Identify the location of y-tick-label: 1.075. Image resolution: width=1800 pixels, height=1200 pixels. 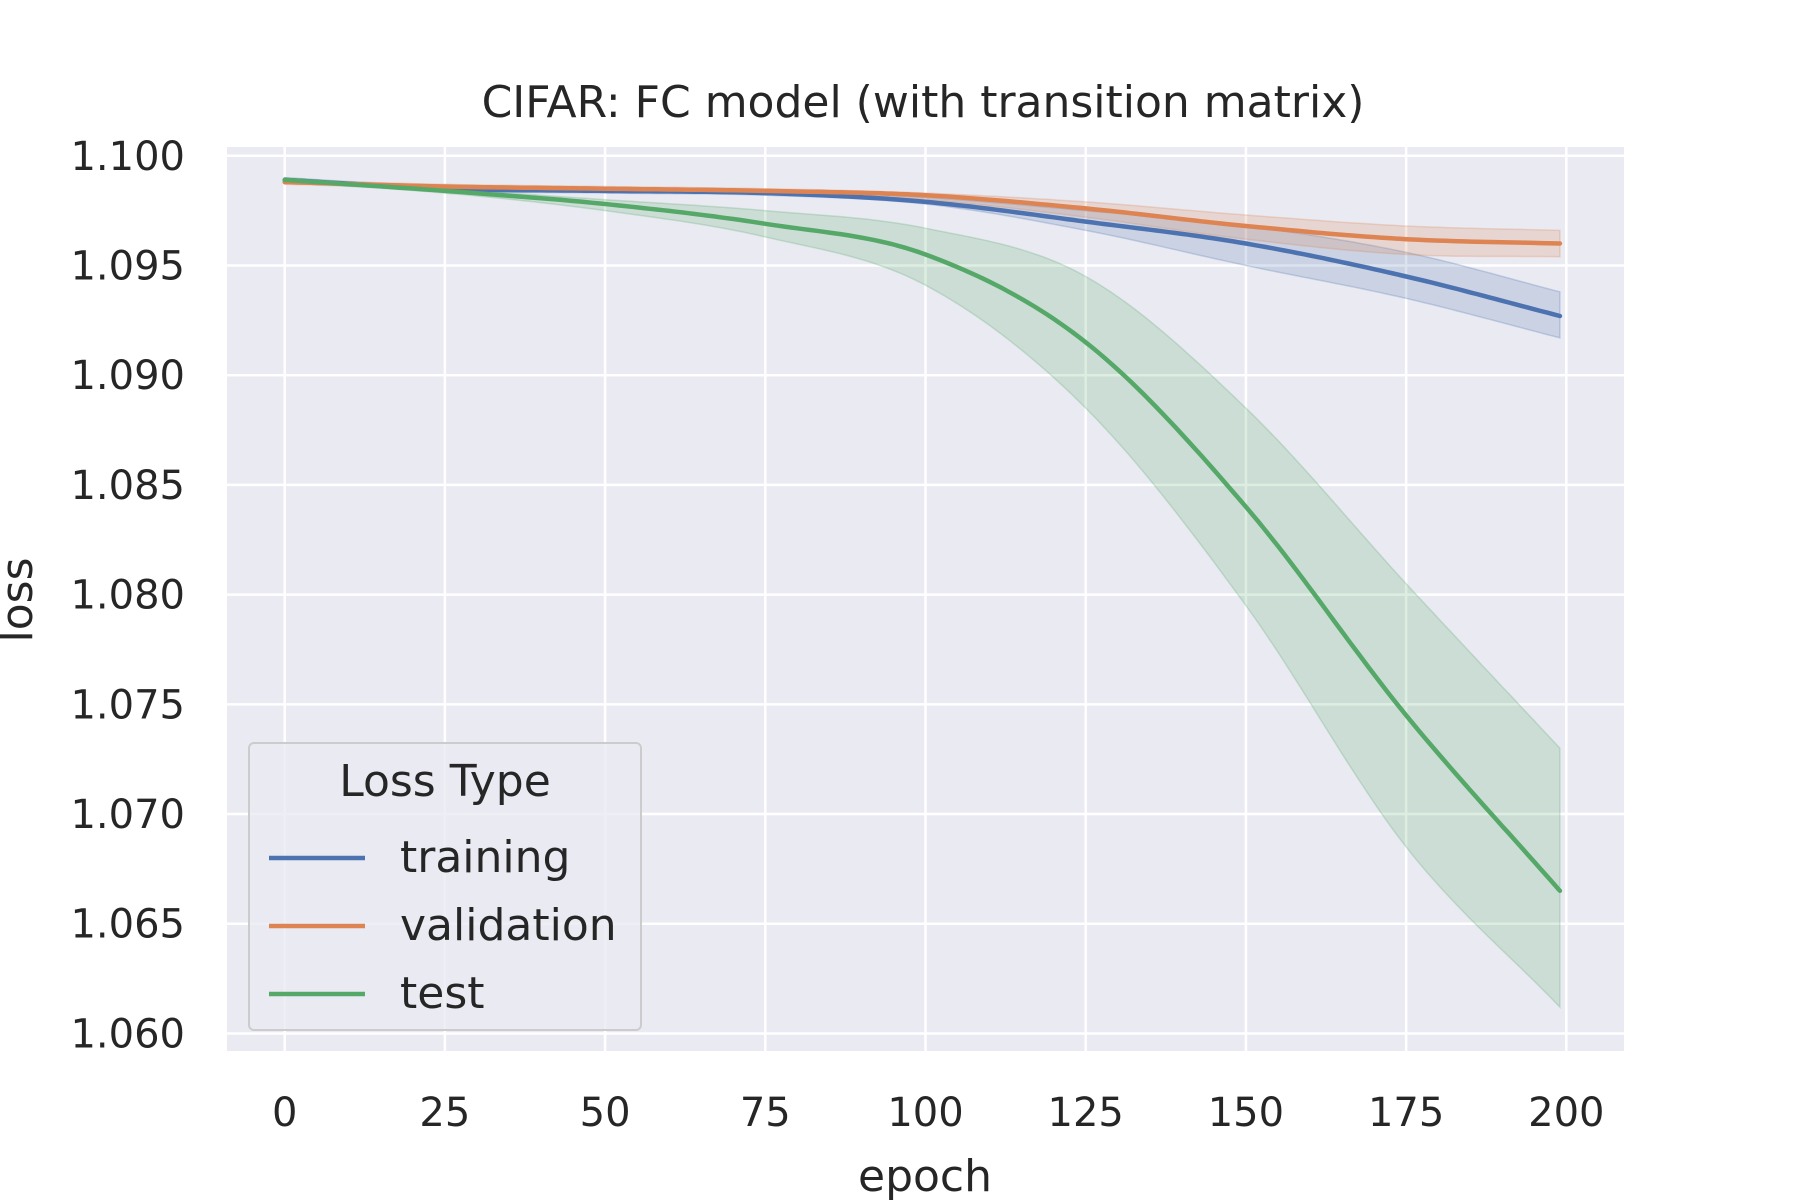
(127, 705).